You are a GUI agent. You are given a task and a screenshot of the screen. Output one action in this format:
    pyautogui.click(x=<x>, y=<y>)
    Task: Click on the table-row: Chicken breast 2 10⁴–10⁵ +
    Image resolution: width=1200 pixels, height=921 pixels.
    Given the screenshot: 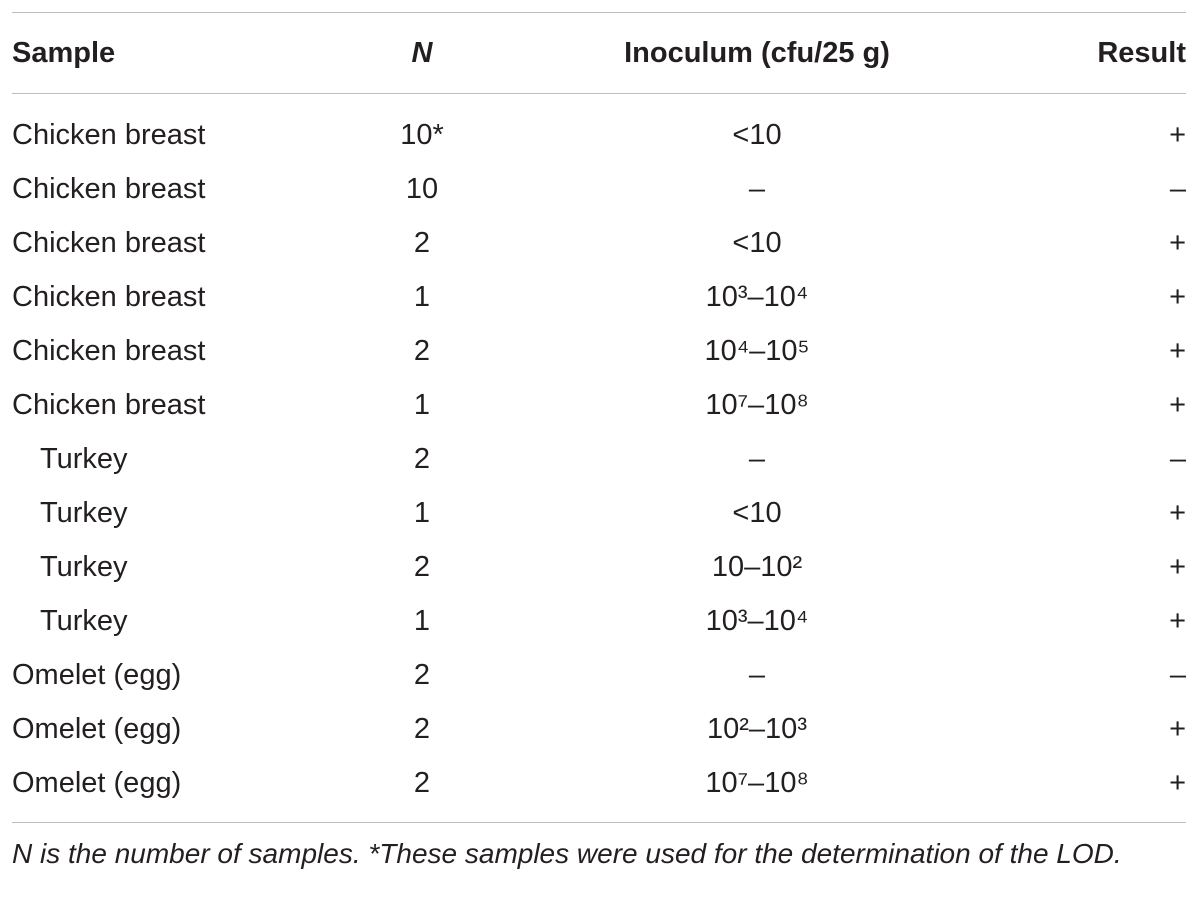 What is the action you would take?
    pyautogui.click(x=606, y=351)
    